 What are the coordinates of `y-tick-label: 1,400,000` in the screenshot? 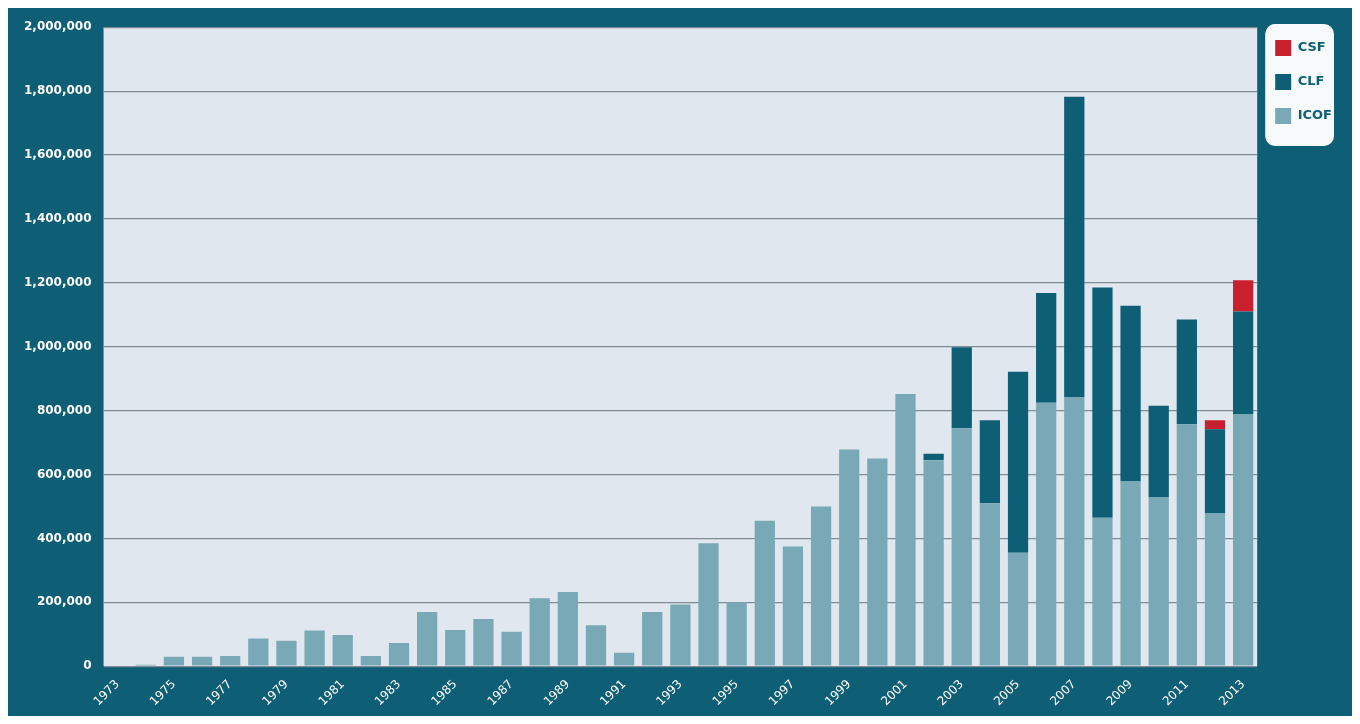 It's located at (57, 218).